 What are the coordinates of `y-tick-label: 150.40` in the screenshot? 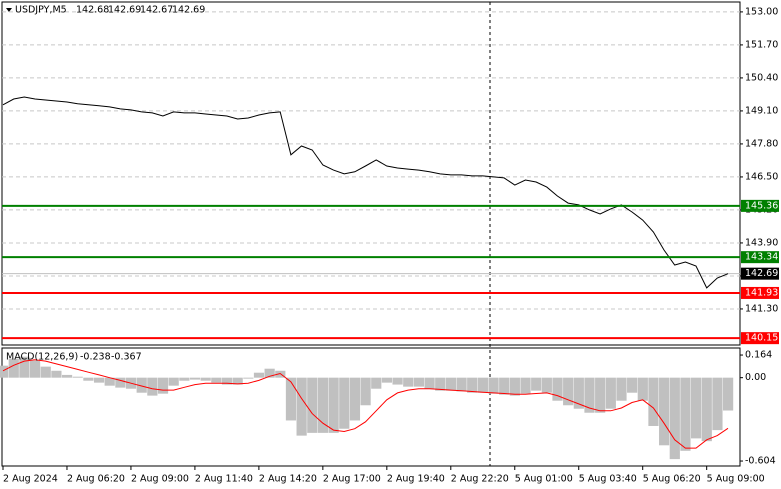 It's located at (761, 77).